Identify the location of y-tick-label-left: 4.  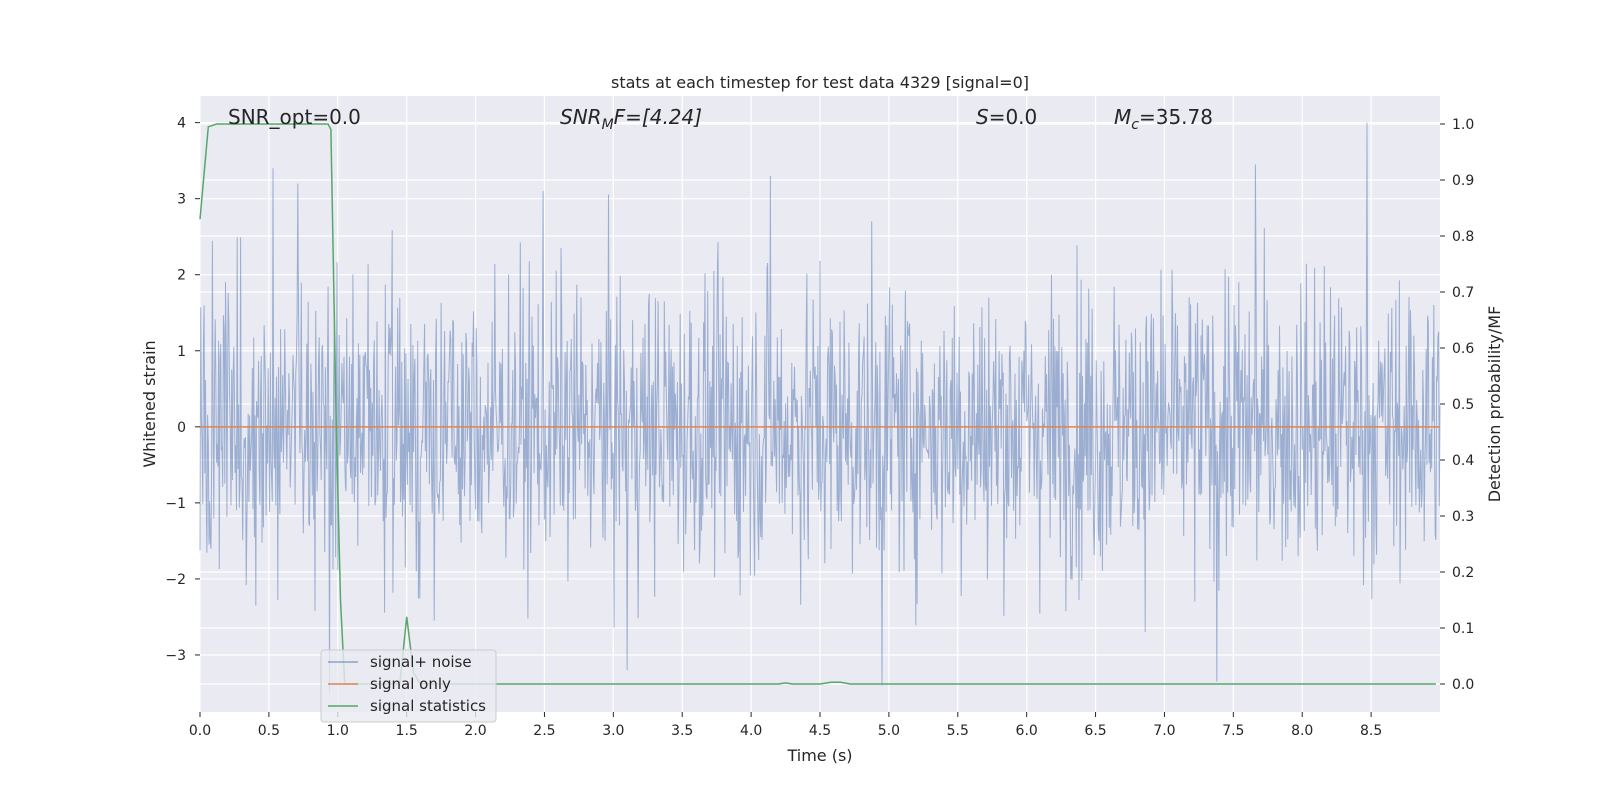
(181, 124).